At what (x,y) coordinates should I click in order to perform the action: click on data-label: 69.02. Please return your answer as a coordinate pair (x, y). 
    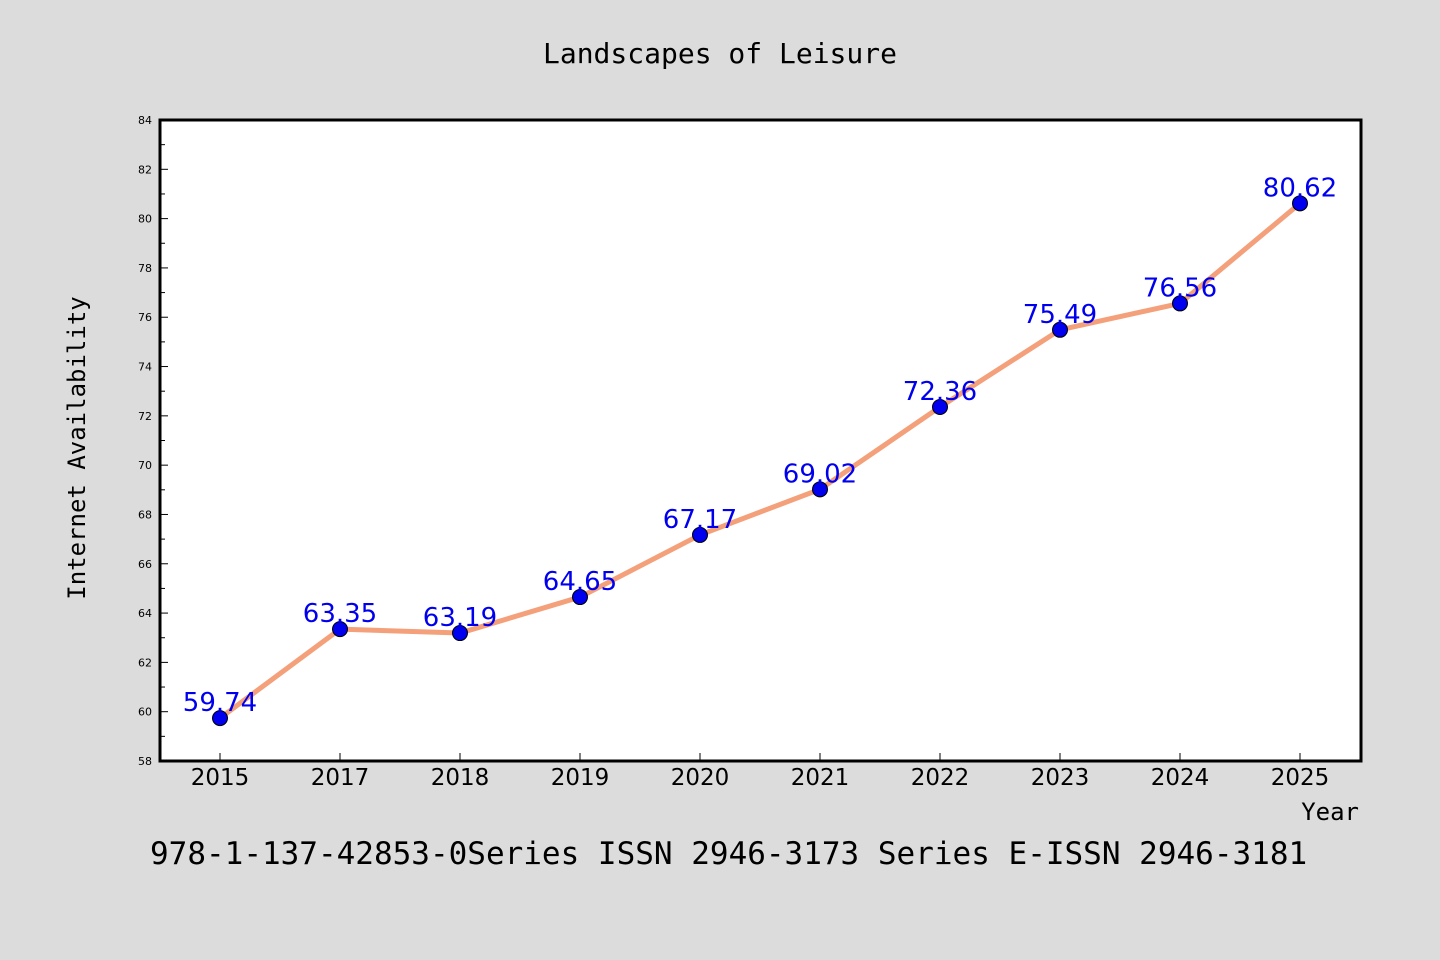
    Looking at the image, I should click on (820, 474).